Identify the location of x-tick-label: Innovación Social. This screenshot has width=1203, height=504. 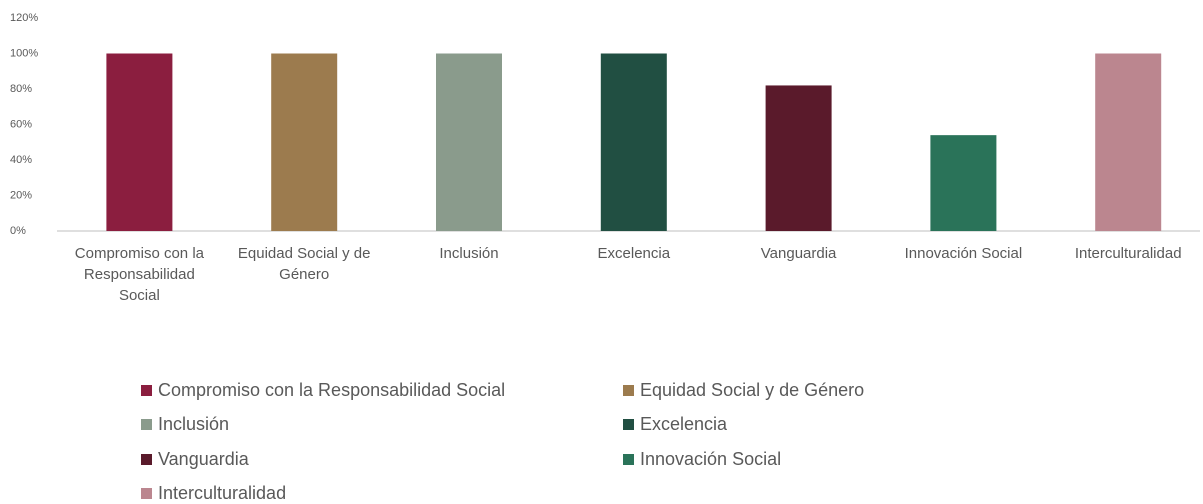
(963, 253).